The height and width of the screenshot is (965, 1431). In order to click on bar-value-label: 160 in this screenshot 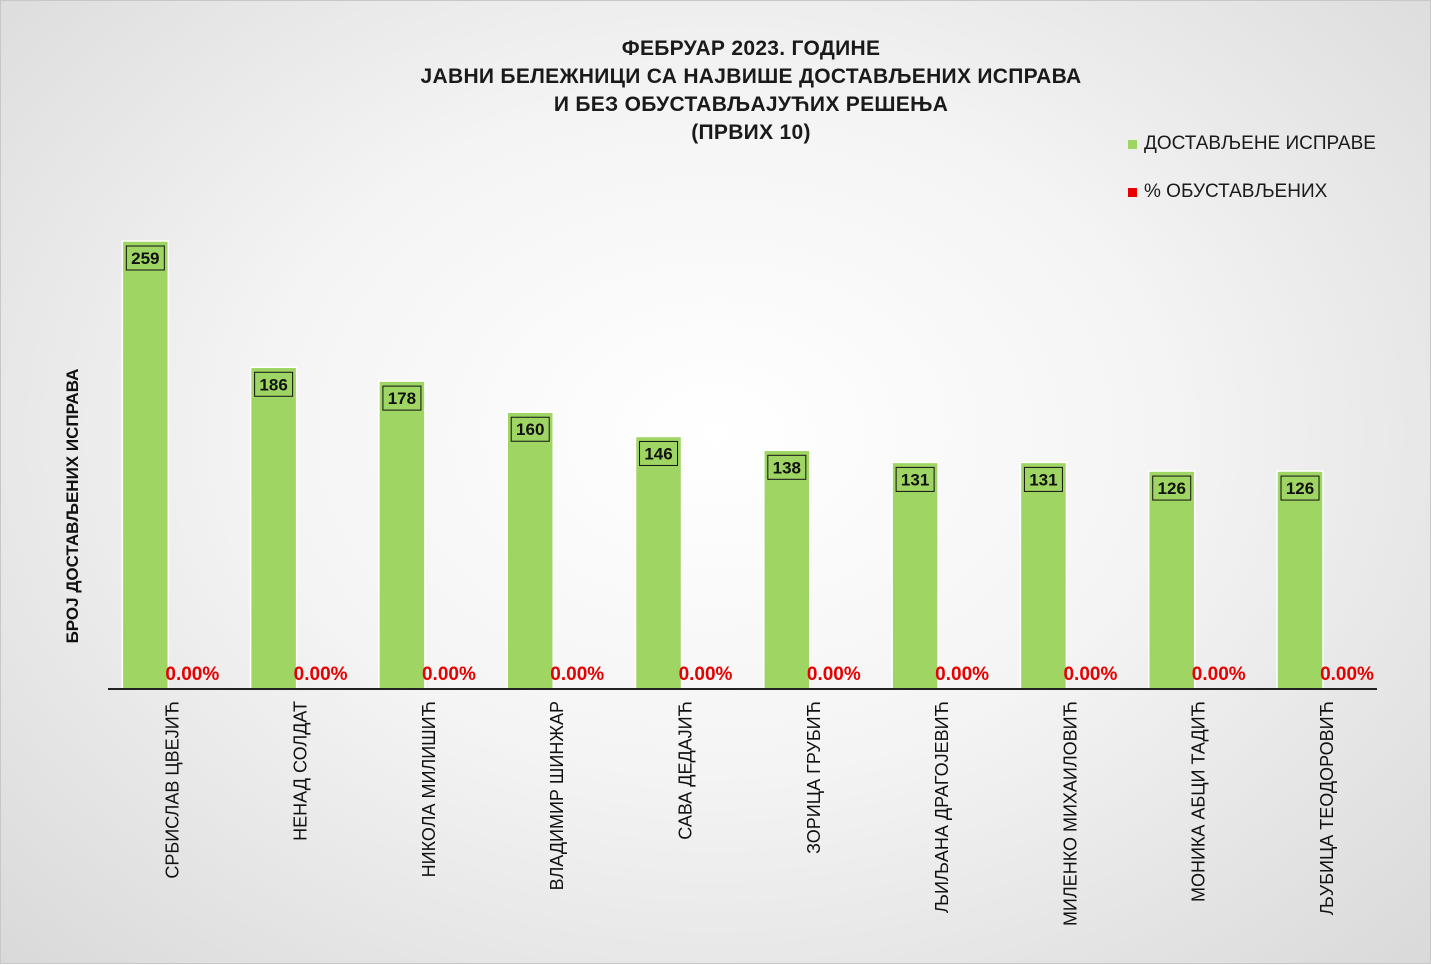, I will do `click(530, 429)`.